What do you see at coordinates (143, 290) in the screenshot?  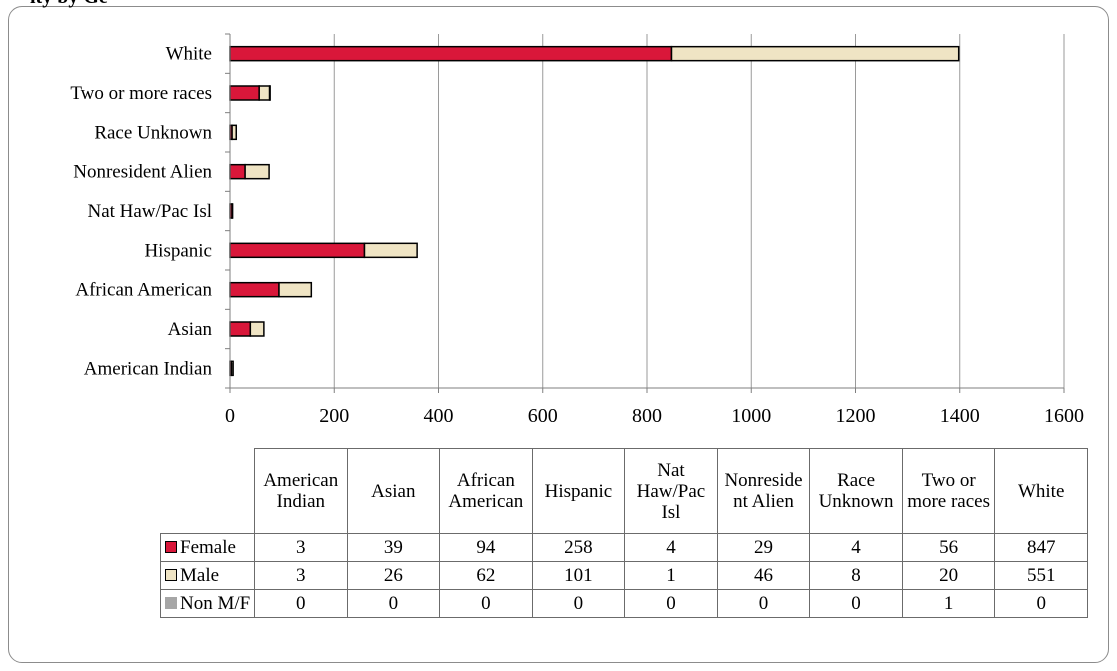 I see `category-label: African American` at bounding box center [143, 290].